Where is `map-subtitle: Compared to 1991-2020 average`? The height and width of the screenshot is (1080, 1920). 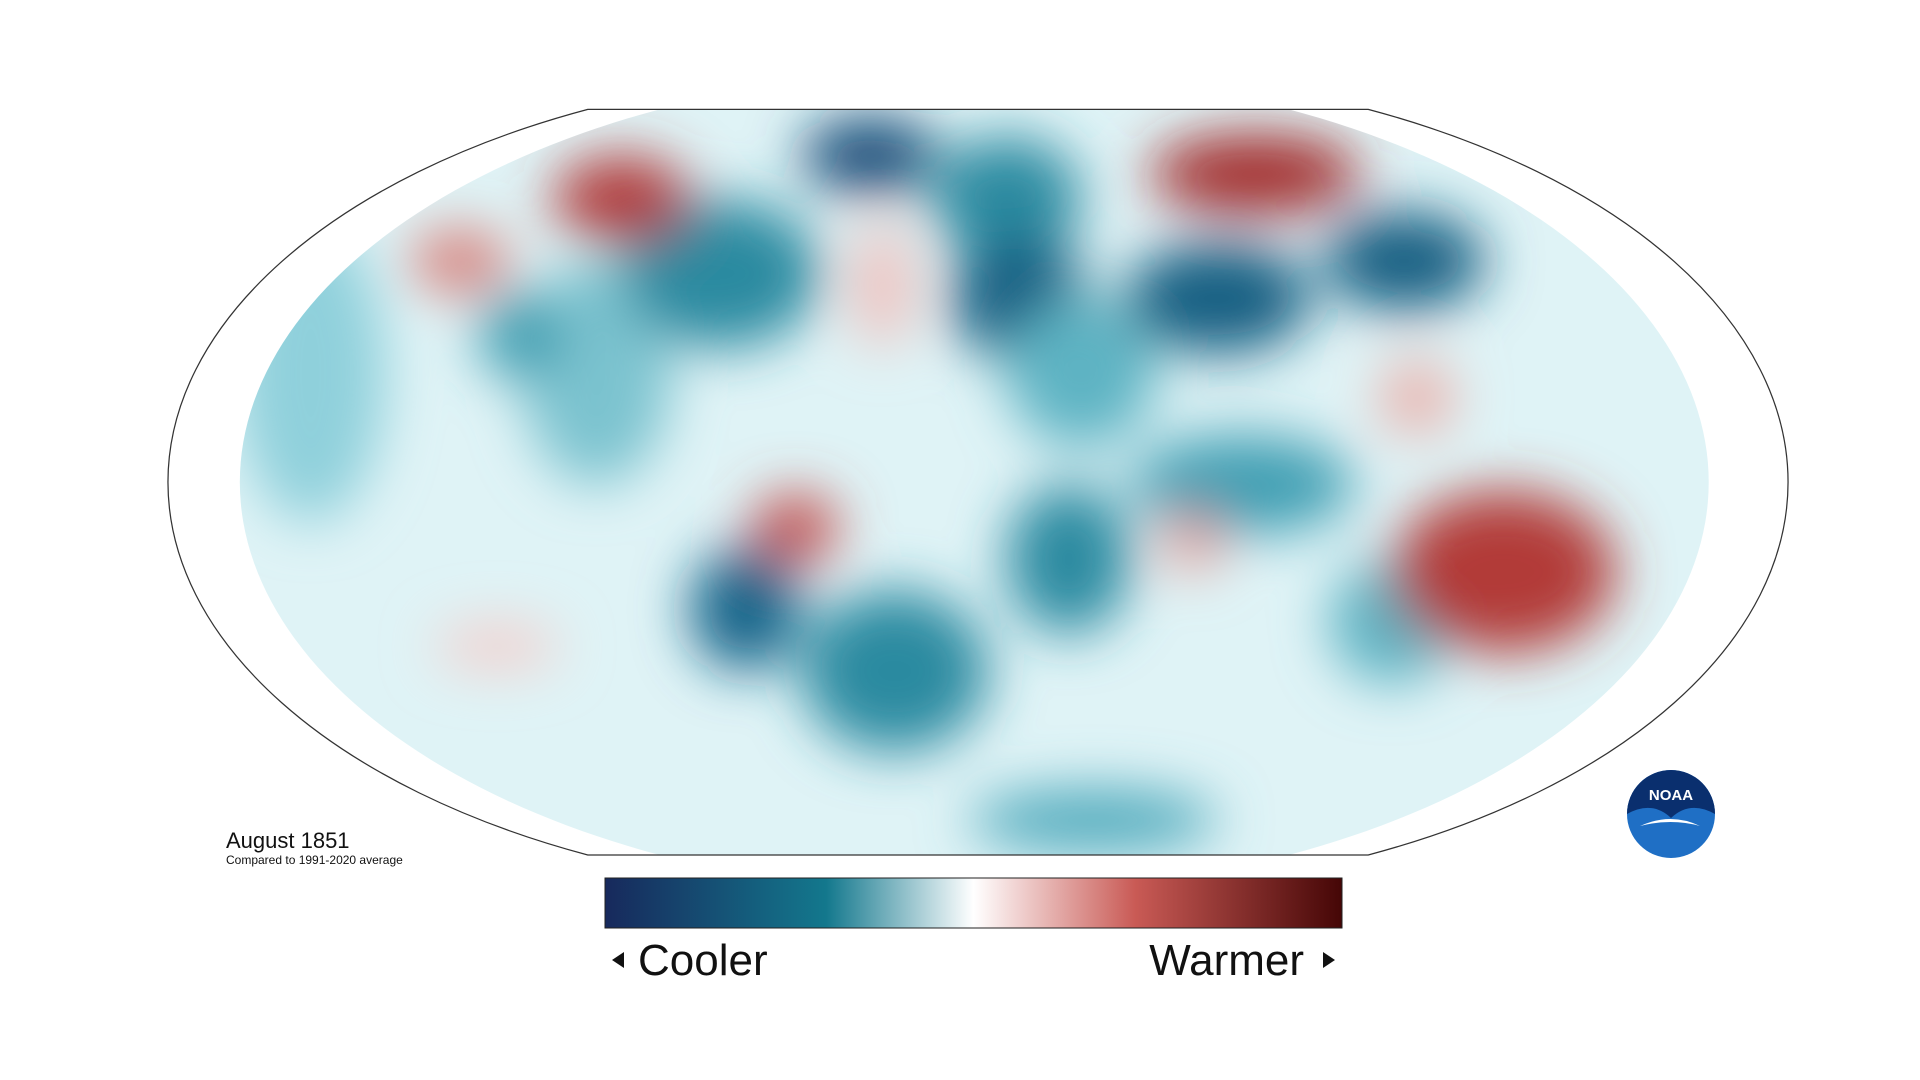 map-subtitle: Compared to 1991-2020 average is located at coordinates (314, 860).